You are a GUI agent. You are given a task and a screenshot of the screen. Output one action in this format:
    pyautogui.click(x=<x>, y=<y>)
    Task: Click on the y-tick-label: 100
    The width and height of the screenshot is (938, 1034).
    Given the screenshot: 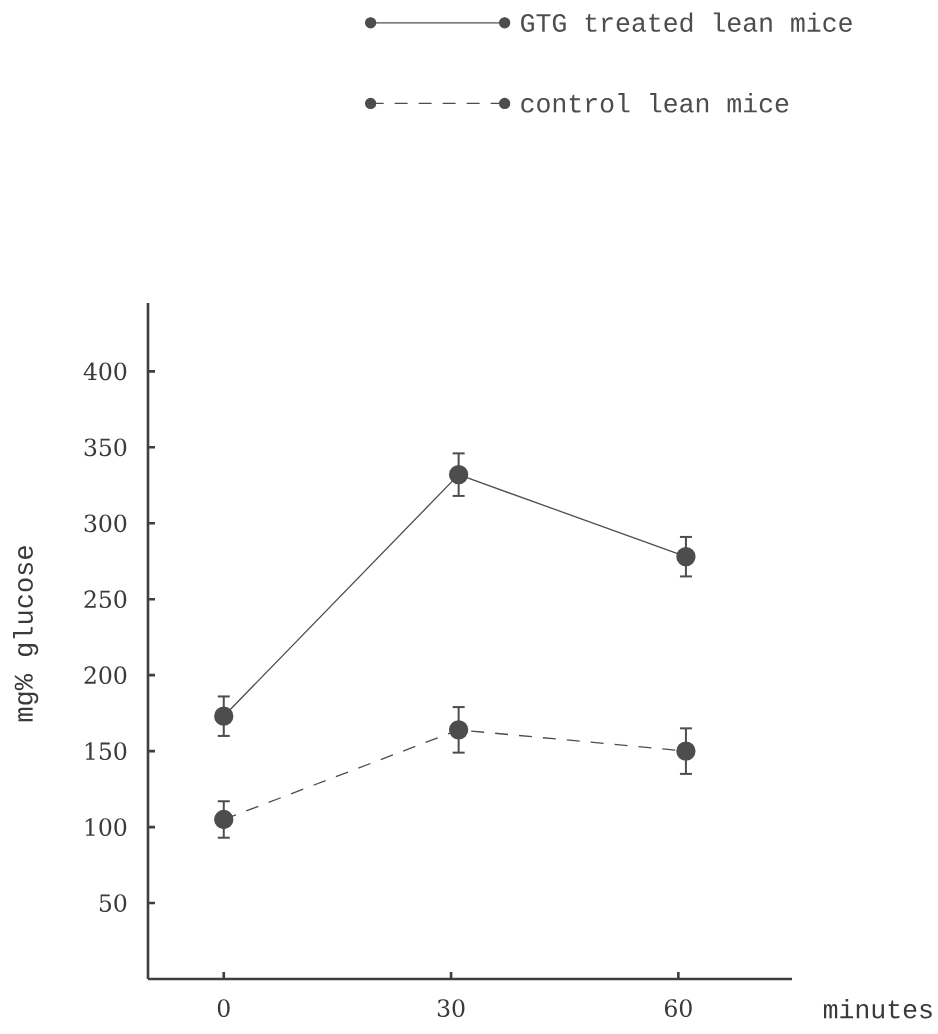 What is the action you would take?
    pyautogui.click(x=106, y=827)
    